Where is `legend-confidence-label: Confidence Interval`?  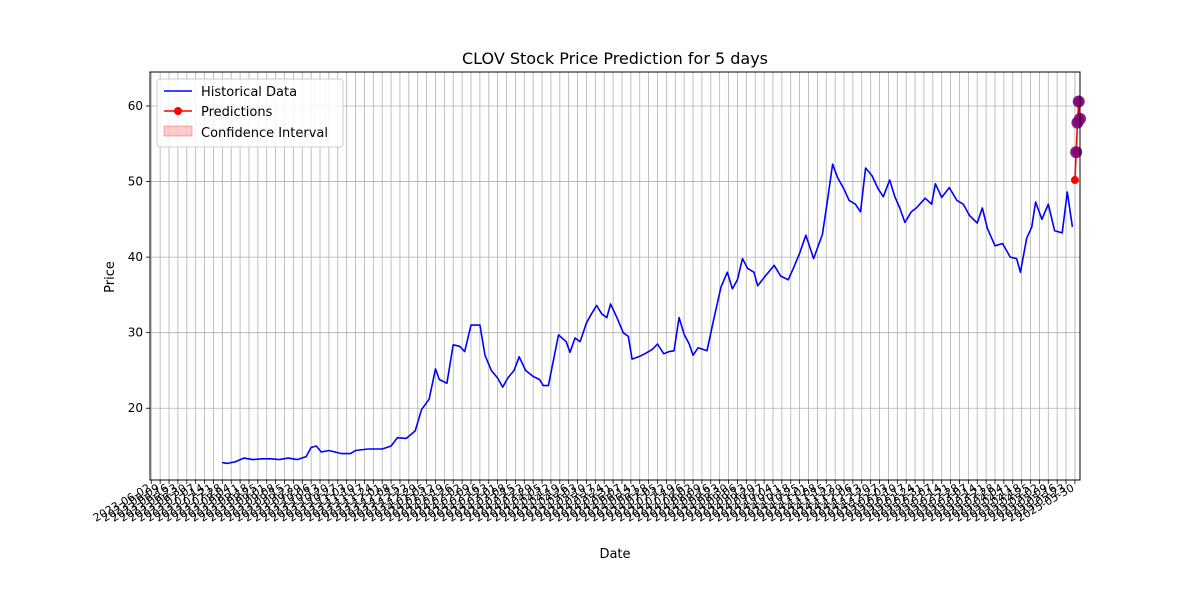
legend-confidence-label: Confidence Interval is located at coordinates (264, 133).